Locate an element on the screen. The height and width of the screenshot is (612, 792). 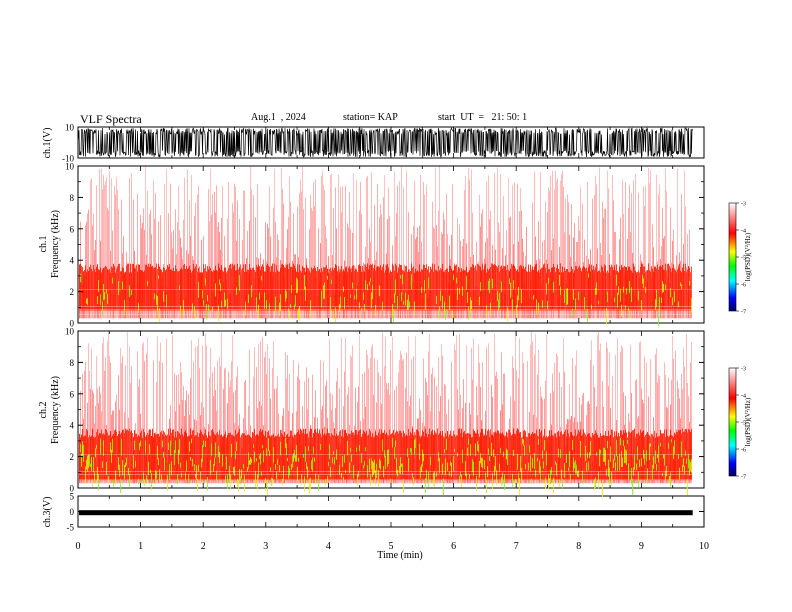
sp1-ytick-label: 8 is located at coordinates (72, 198).